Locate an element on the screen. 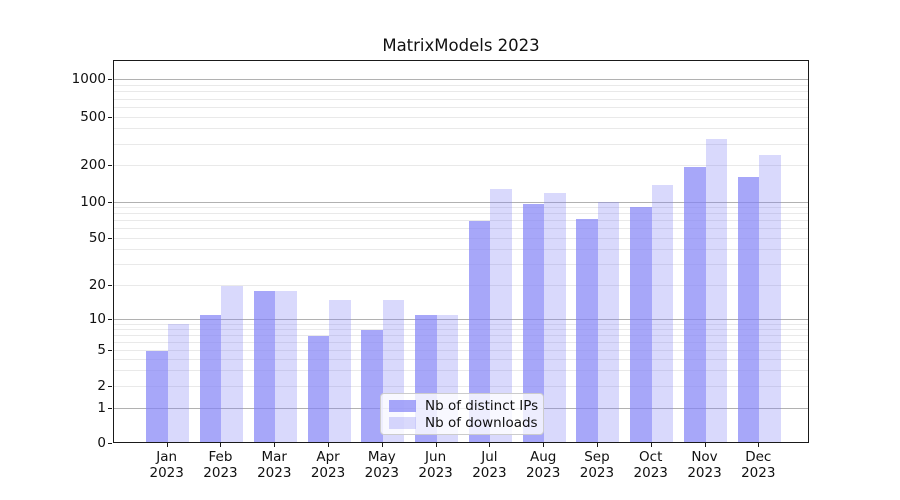  legend-label-downloads: Nb of downloads is located at coordinates (481, 422).